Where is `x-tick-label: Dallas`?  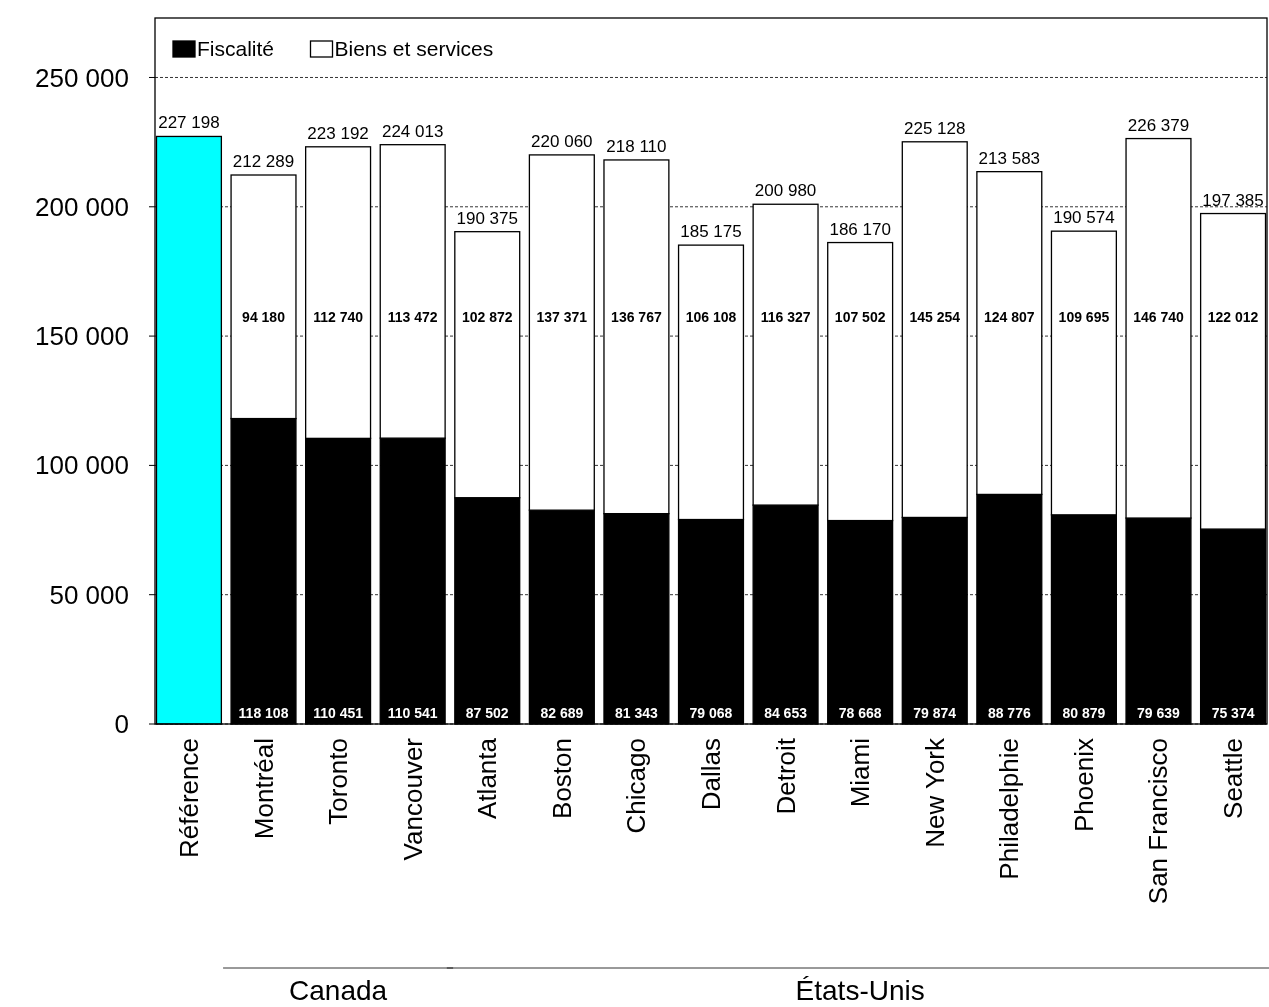 x-tick-label: Dallas is located at coordinates (711, 774).